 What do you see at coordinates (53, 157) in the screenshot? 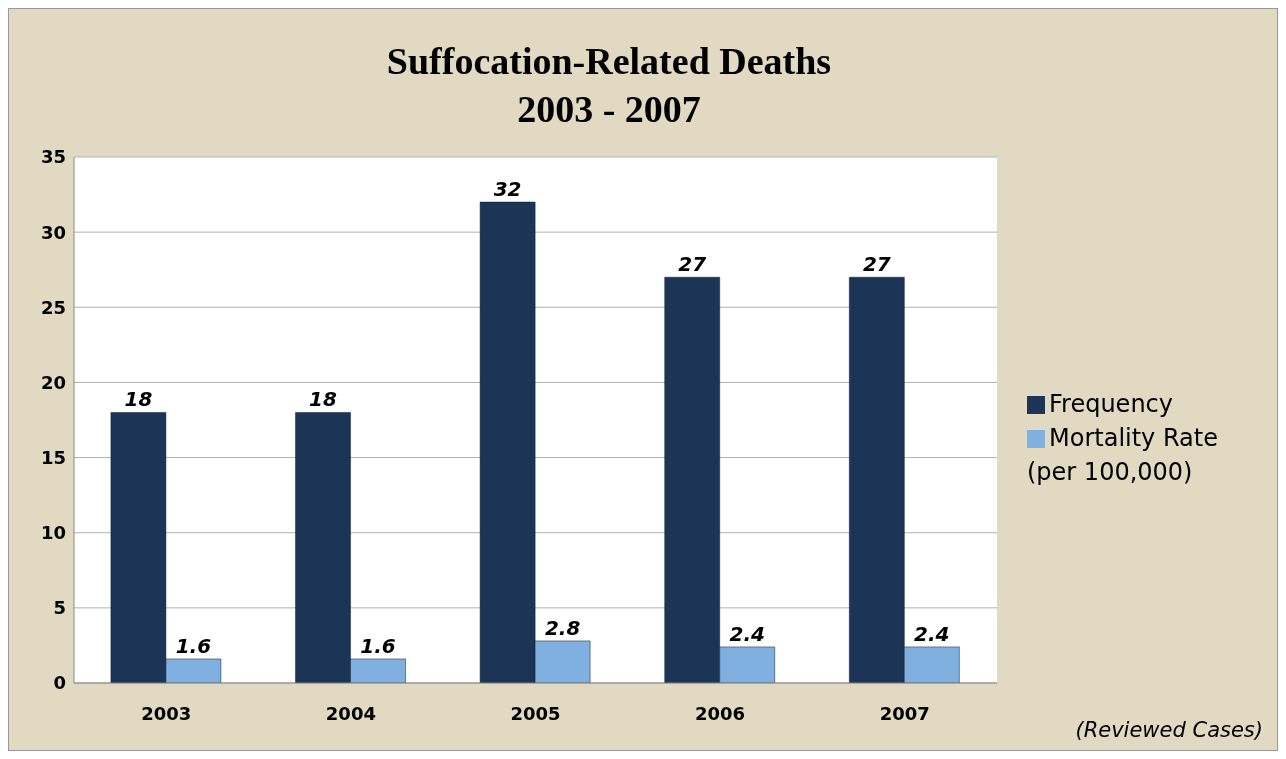
I see `y-tick-label: 35` at bounding box center [53, 157].